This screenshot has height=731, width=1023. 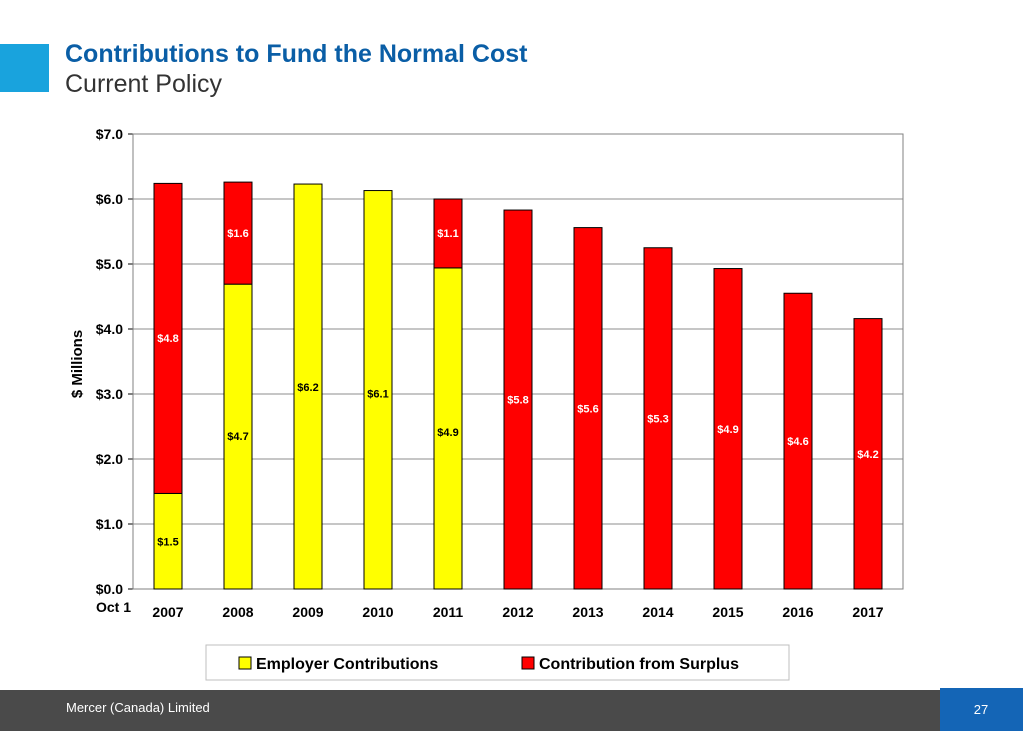 What do you see at coordinates (307, 612) in the screenshot?
I see `x-tick-label: 2009` at bounding box center [307, 612].